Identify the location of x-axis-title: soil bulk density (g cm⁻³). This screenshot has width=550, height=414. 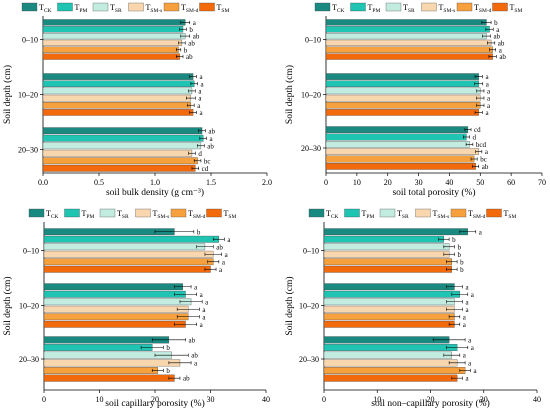
(155, 192).